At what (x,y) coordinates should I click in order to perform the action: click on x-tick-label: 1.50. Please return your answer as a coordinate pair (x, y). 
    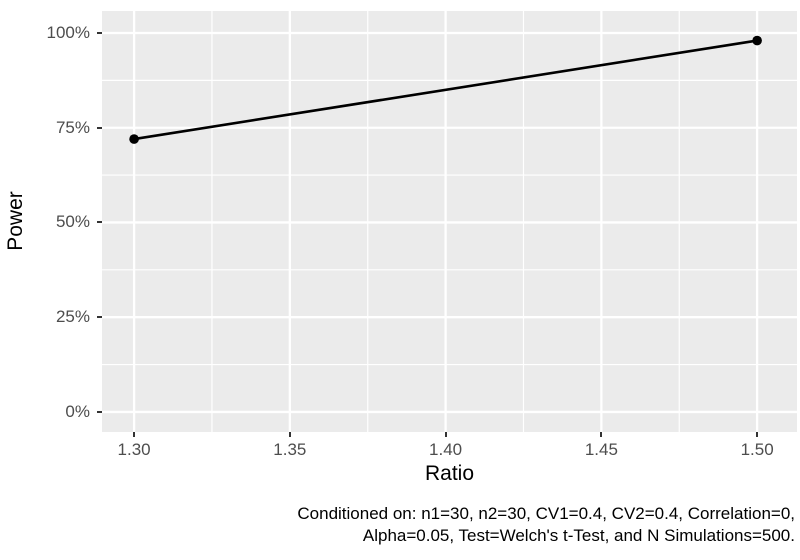
    Looking at the image, I should click on (757, 449).